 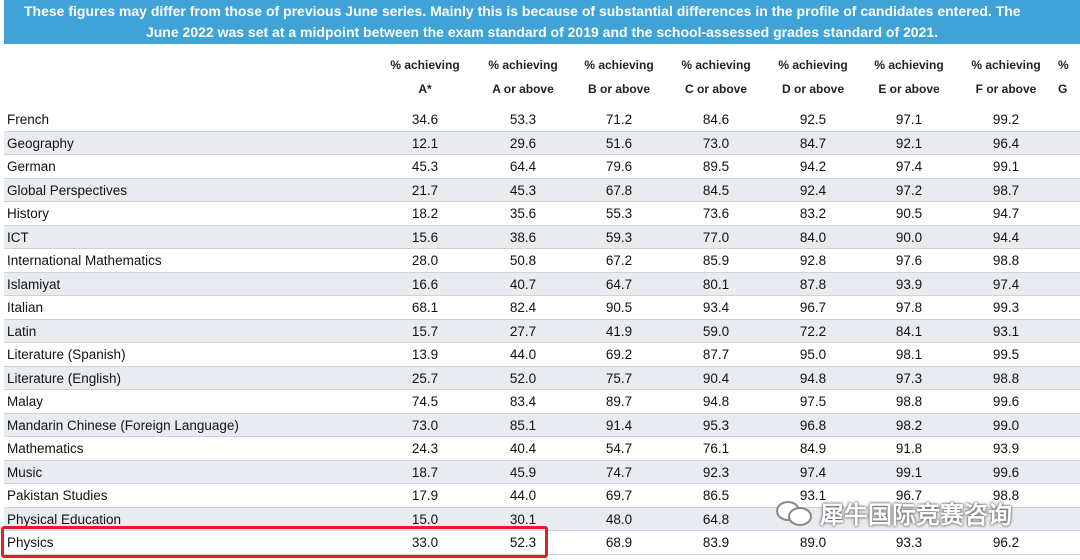 I want to click on percent-cell: 67.2, so click(x=619, y=260).